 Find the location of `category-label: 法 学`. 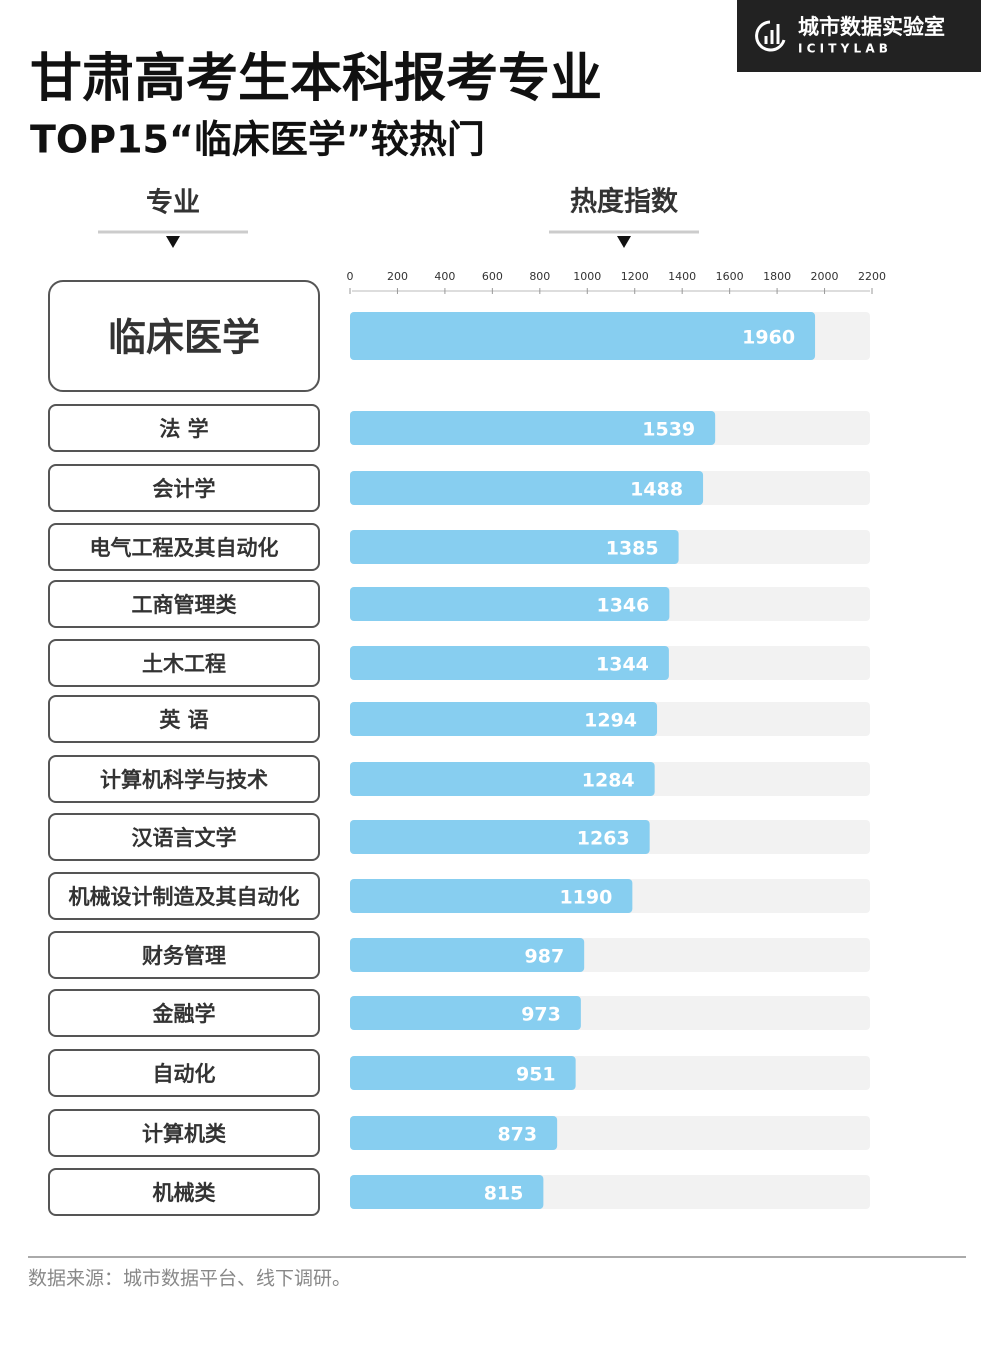

category-label: 法 学 is located at coordinates (183, 429).